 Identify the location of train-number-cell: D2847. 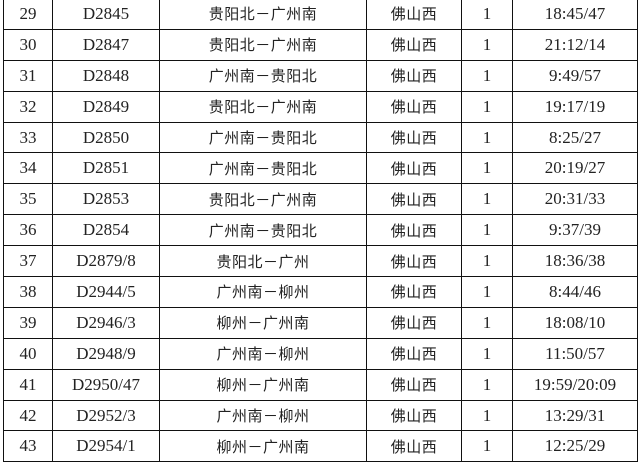
(106, 44).